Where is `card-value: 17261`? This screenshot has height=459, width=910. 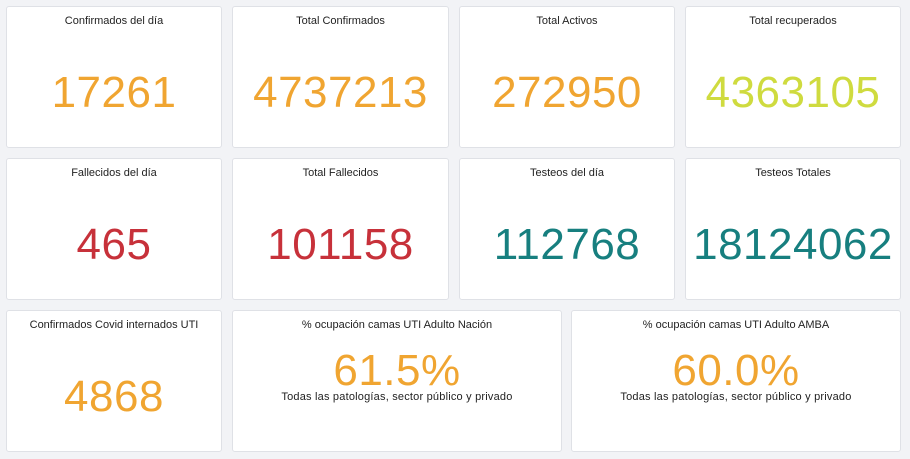 card-value: 17261 is located at coordinates (114, 92).